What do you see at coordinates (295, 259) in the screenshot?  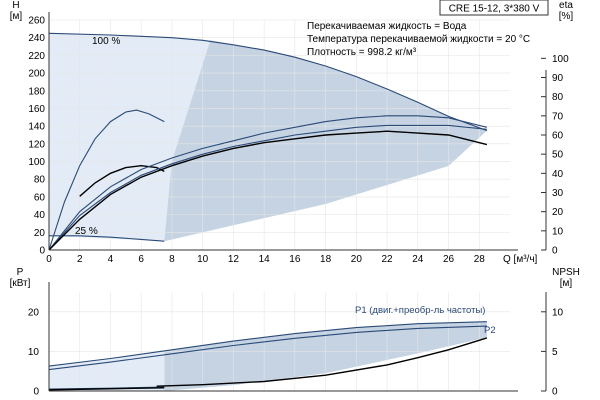 I see `x-tick-label: 16` at bounding box center [295, 259].